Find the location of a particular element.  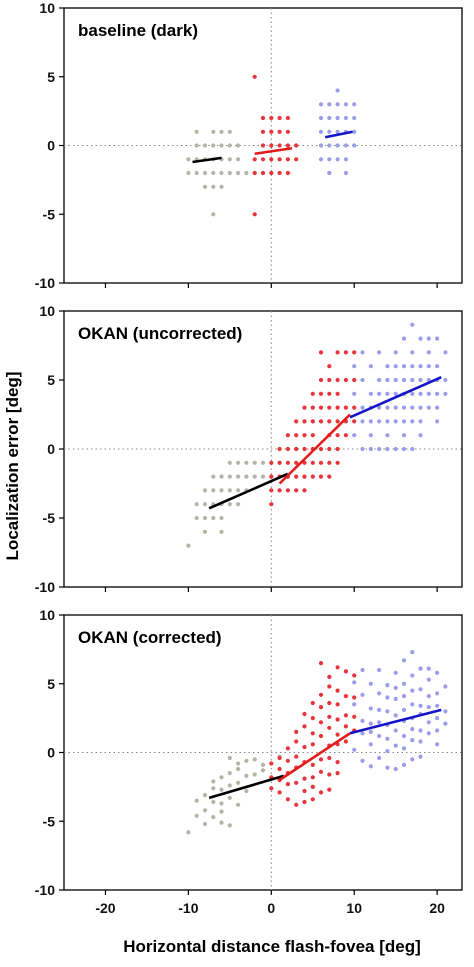

y-tick-label: 10 is located at coordinates (47, 8).